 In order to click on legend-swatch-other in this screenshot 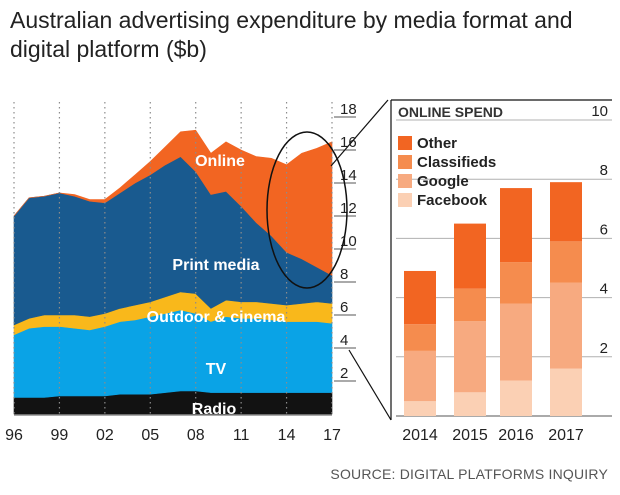, I will do `click(405, 143)`.